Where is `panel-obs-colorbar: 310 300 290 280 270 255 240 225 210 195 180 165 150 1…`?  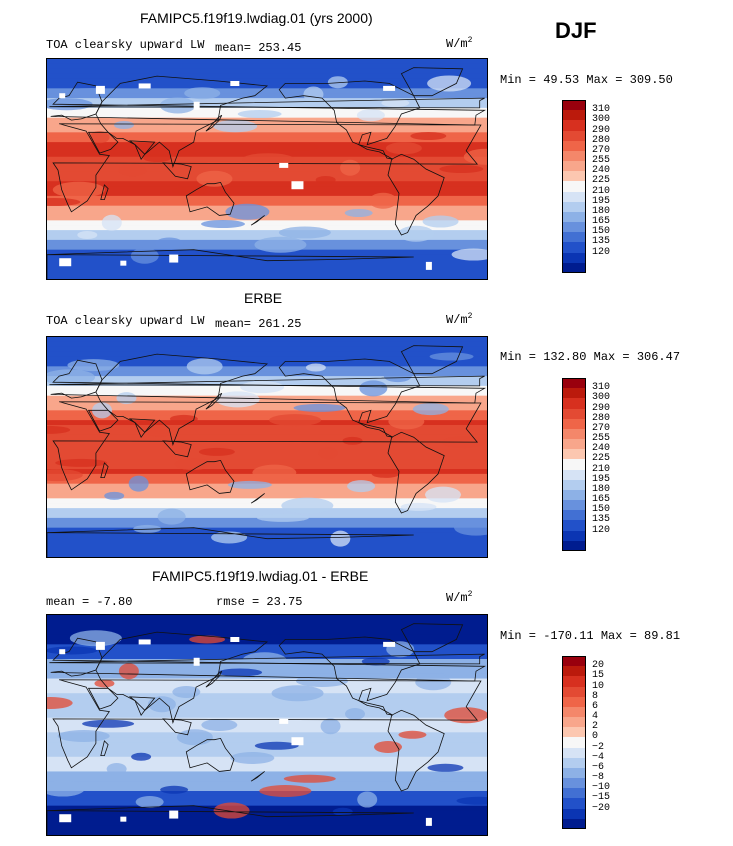 panel-obs-colorbar: 310 300 290 280 270 255 240 225 210 195 180 165 150 1… is located at coordinates (602, 465).